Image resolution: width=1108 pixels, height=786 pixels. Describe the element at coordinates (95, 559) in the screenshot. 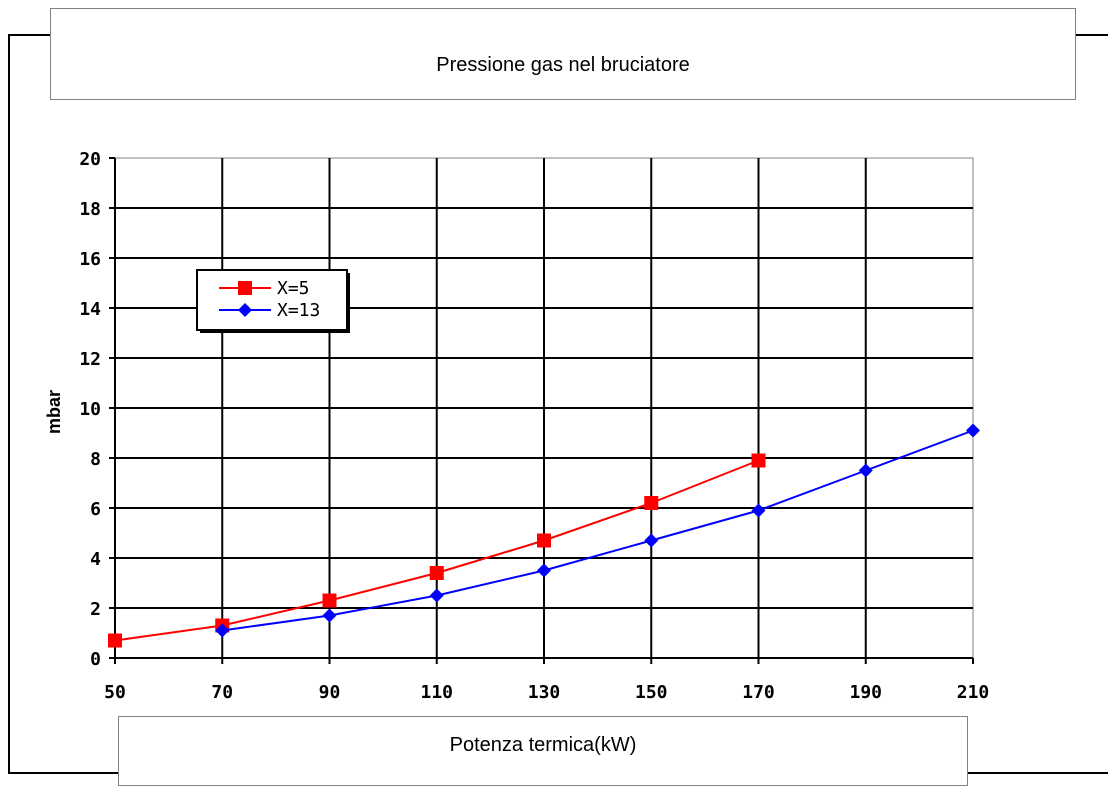

I see `y-tick-label: 4` at that location.